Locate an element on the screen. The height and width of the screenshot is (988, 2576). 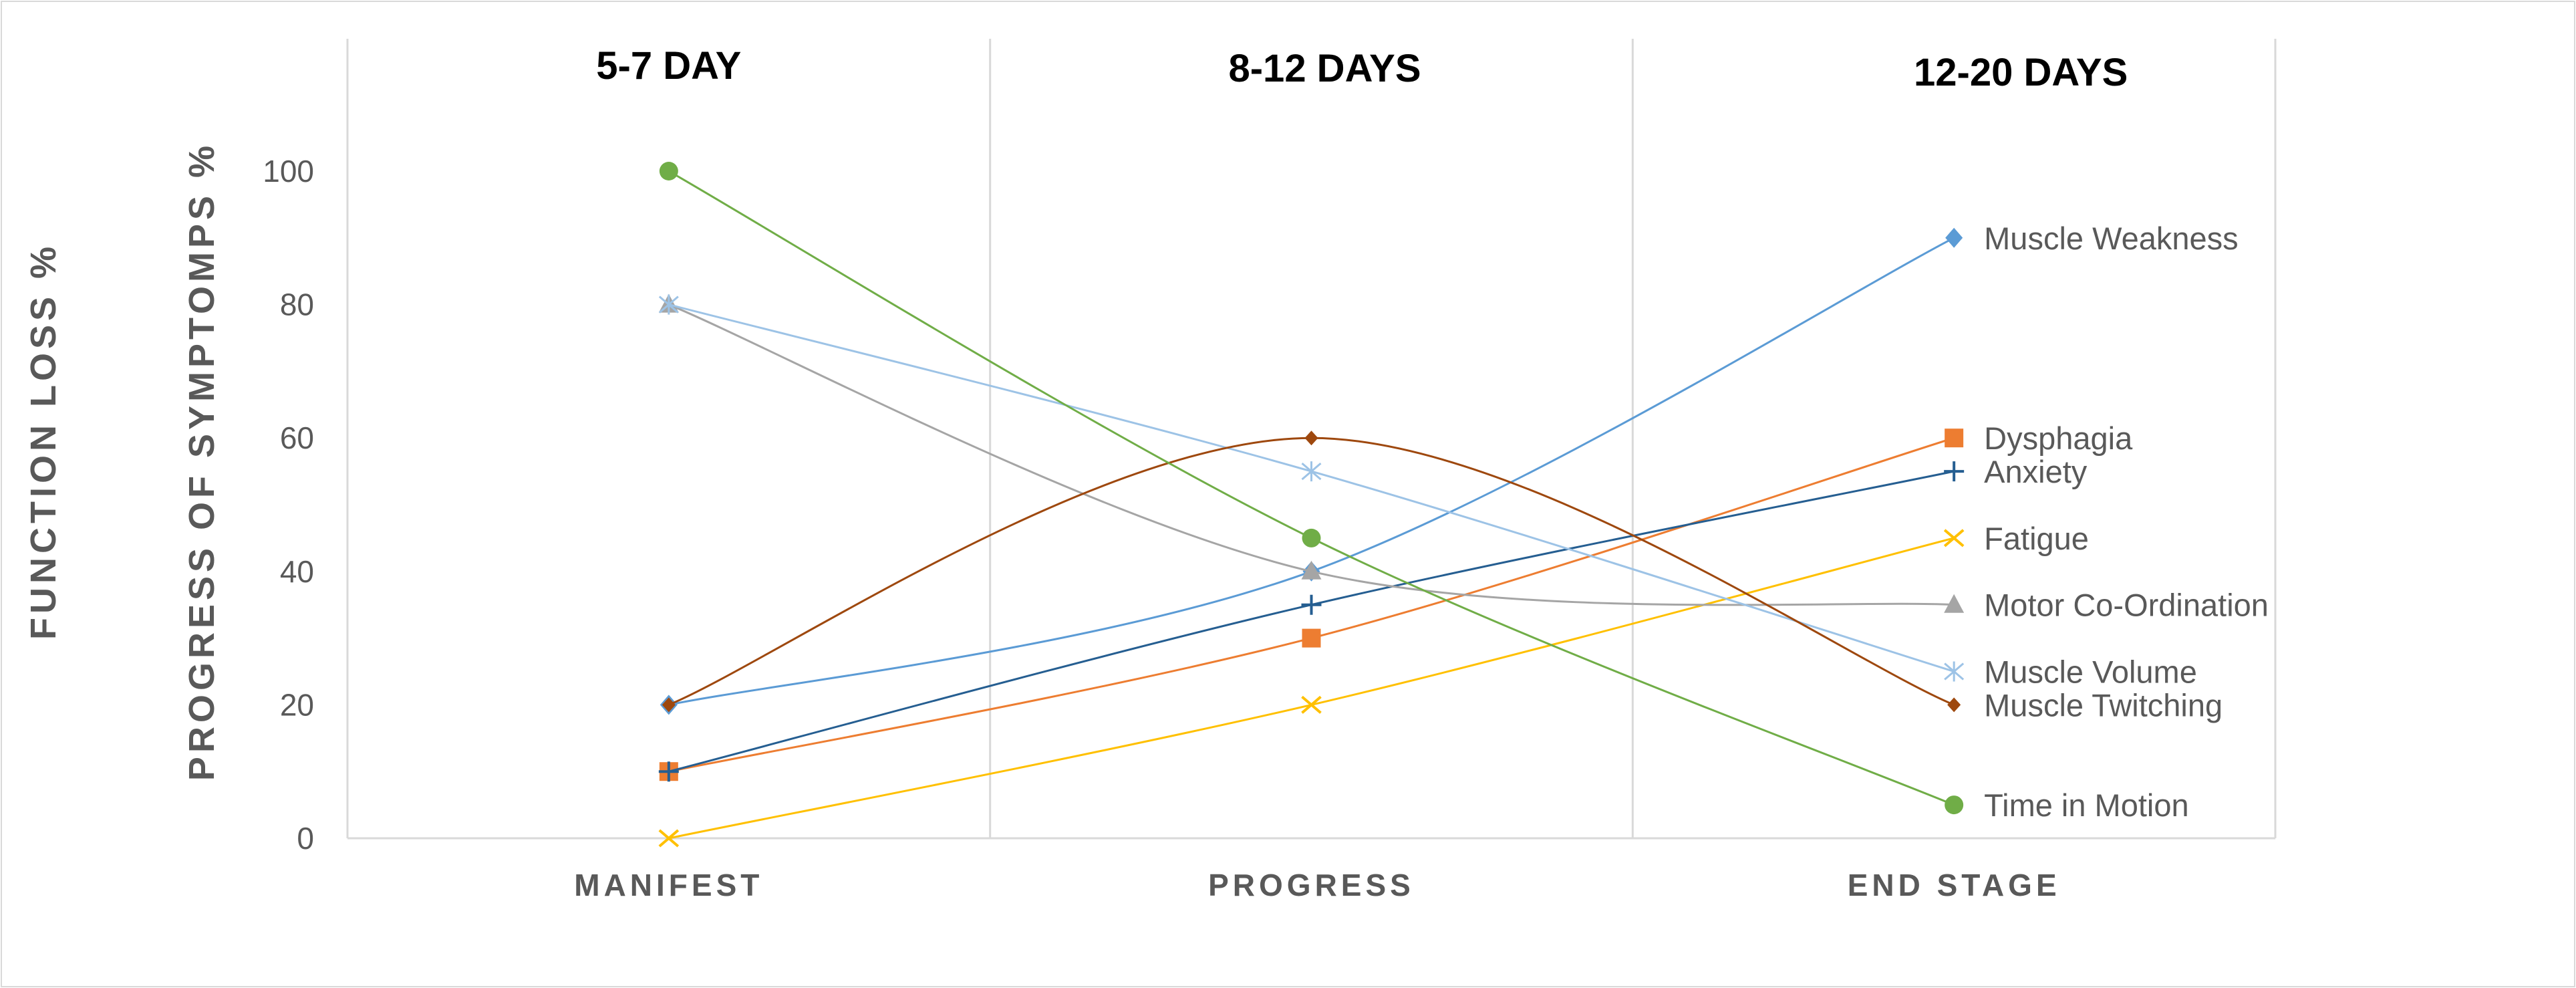
phase-label: 12-20 DAYS is located at coordinates (2021, 72).